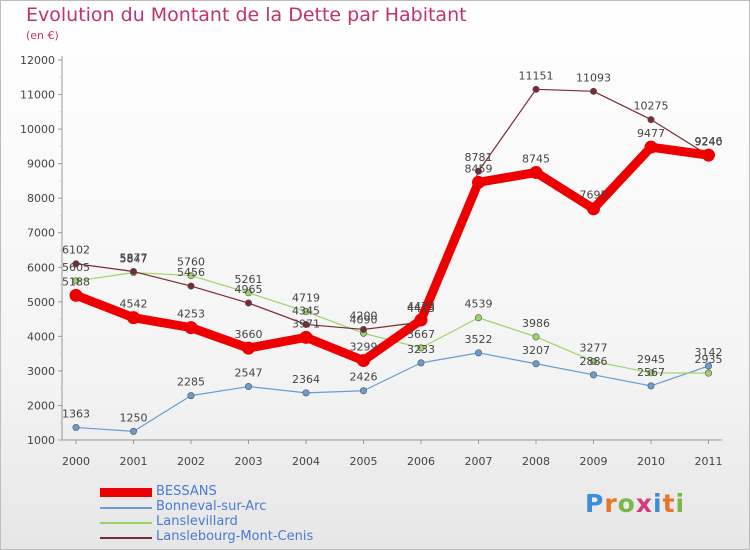 This screenshot has width=750, height=550. I want to click on data-label-lanslebourg-mont-cenis: 4965, so click(249, 289).